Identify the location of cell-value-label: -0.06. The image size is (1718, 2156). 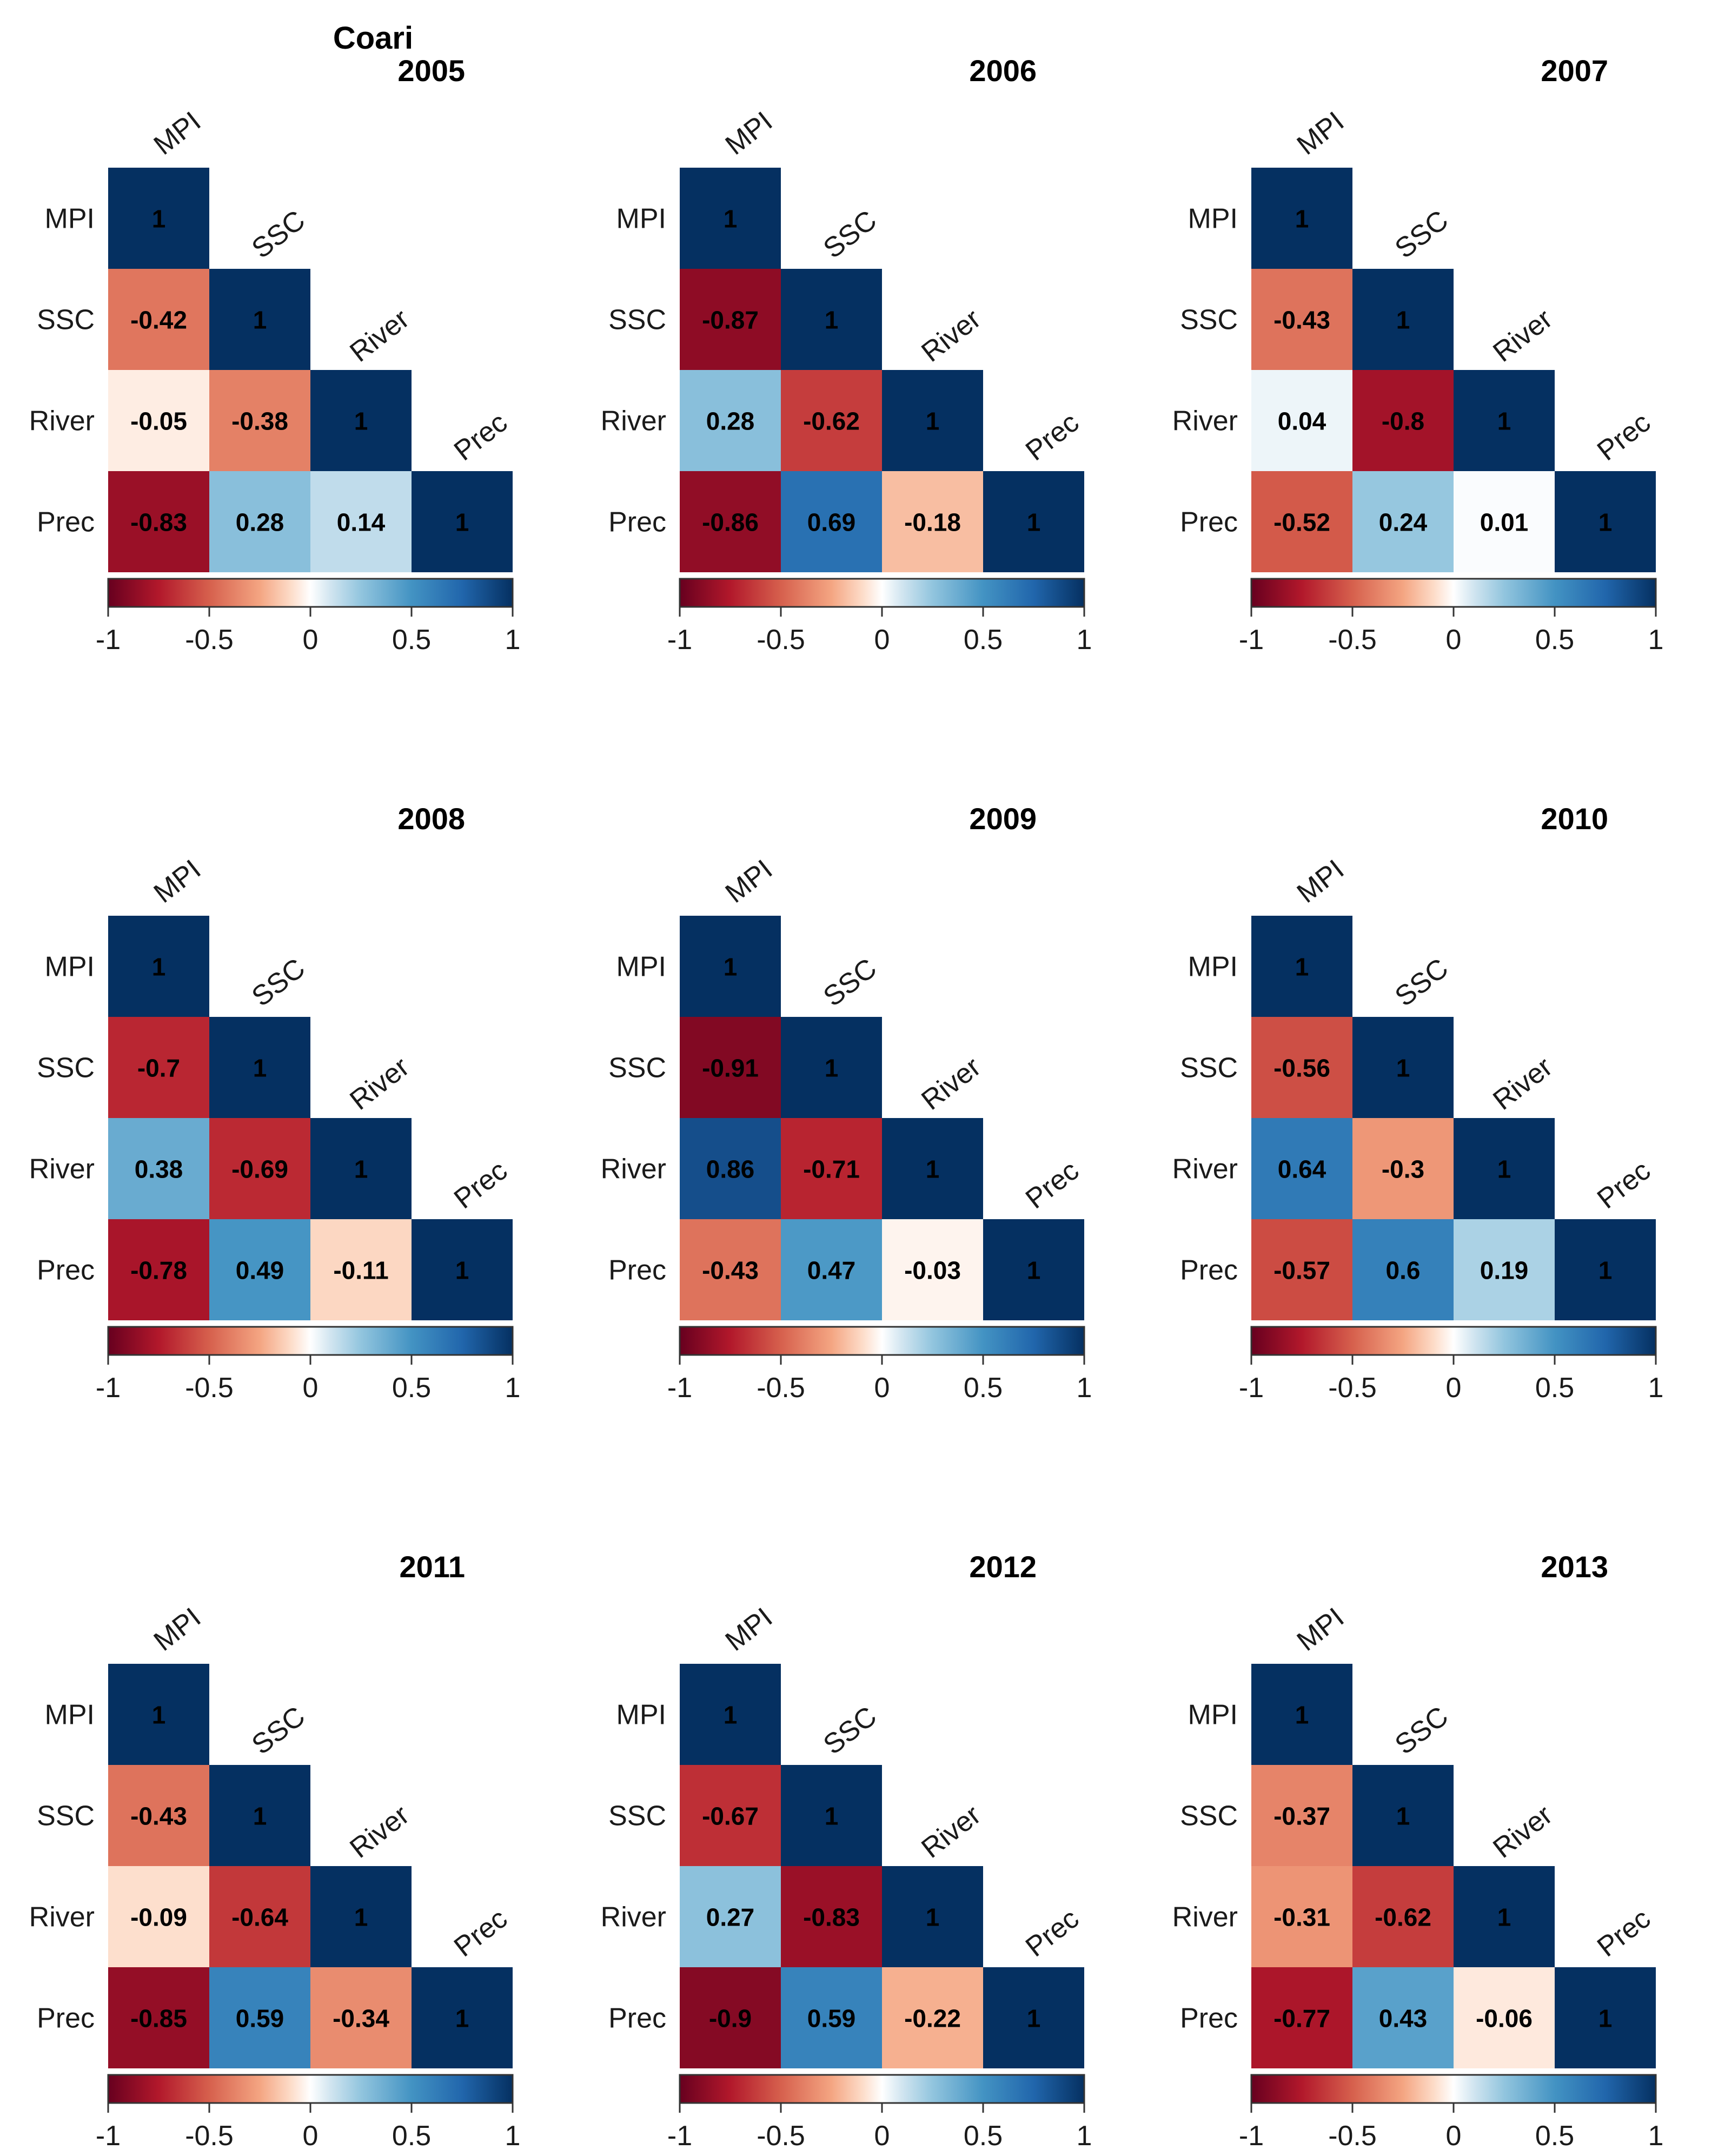
(1504, 2019).